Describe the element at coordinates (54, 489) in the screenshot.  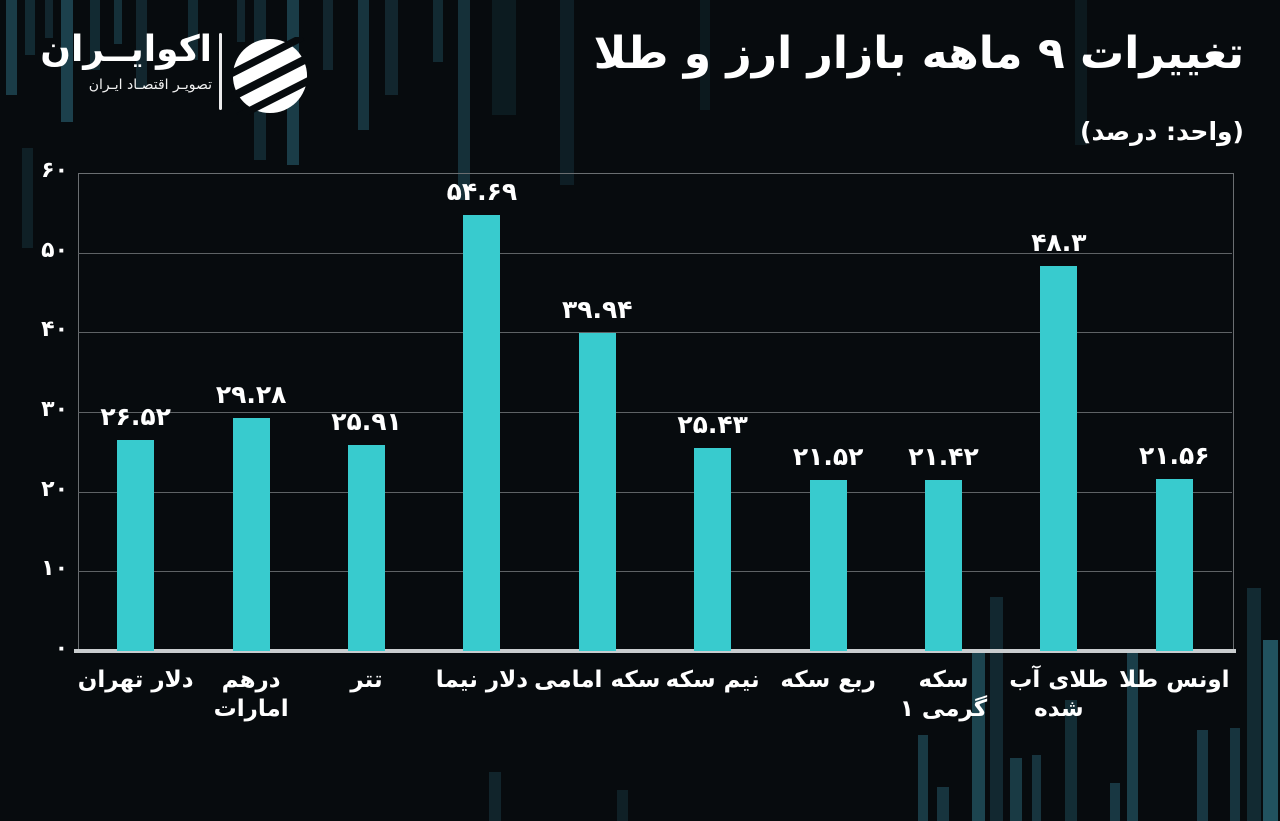
I see `y-tick-label: ۲۰` at that location.